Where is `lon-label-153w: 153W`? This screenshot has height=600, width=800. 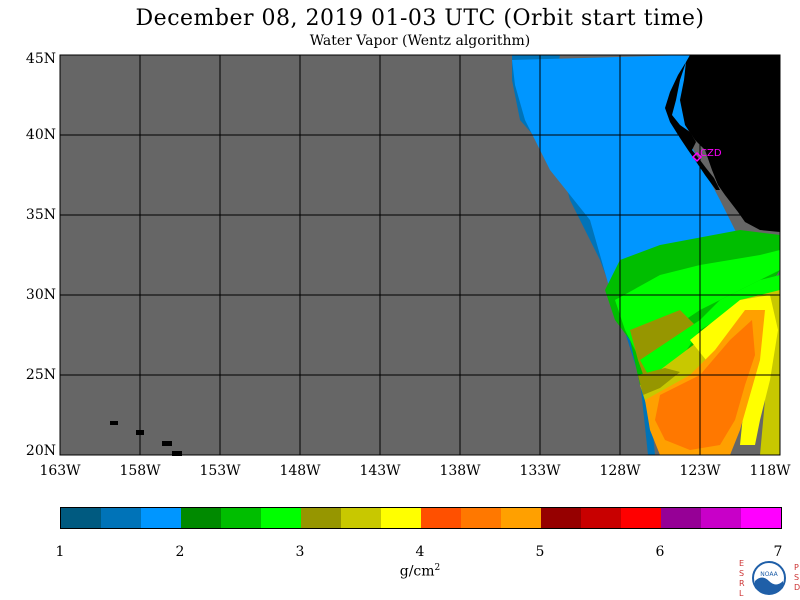 lon-label-153w: 153W is located at coordinates (220, 471).